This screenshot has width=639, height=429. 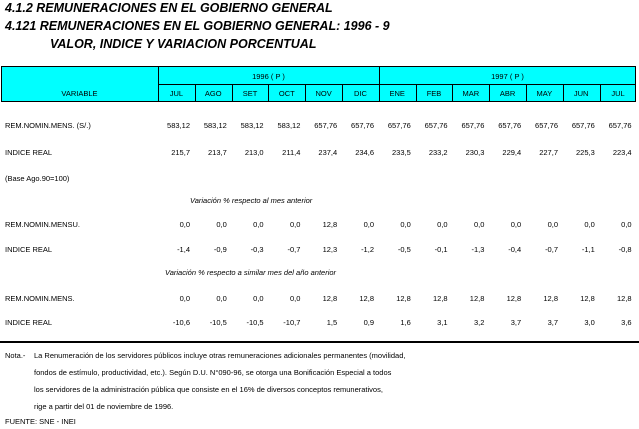 I want to click on table-cell: 3,2, so click(x=479, y=322).